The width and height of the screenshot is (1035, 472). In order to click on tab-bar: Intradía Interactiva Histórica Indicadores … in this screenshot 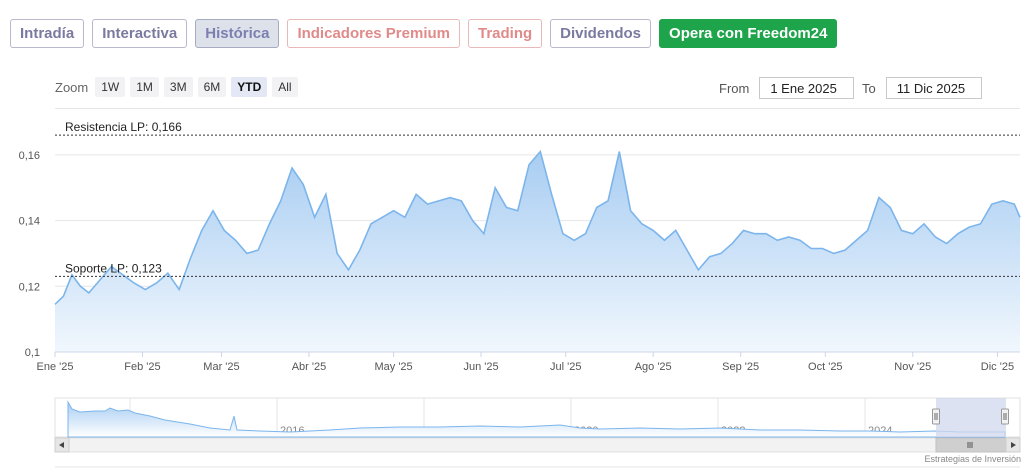, I will do `click(424, 33)`.